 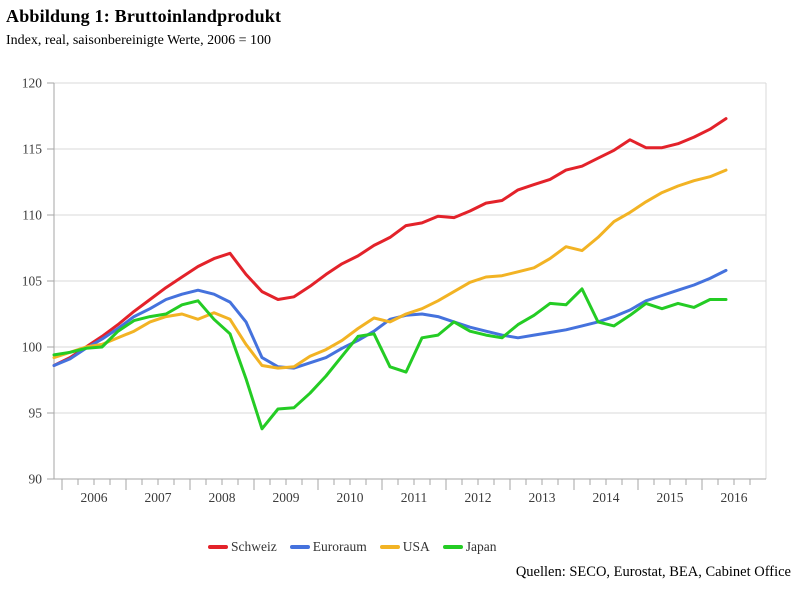 What do you see at coordinates (36, 479) in the screenshot?
I see `y-tick-label: 90` at bounding box center [36, 479].